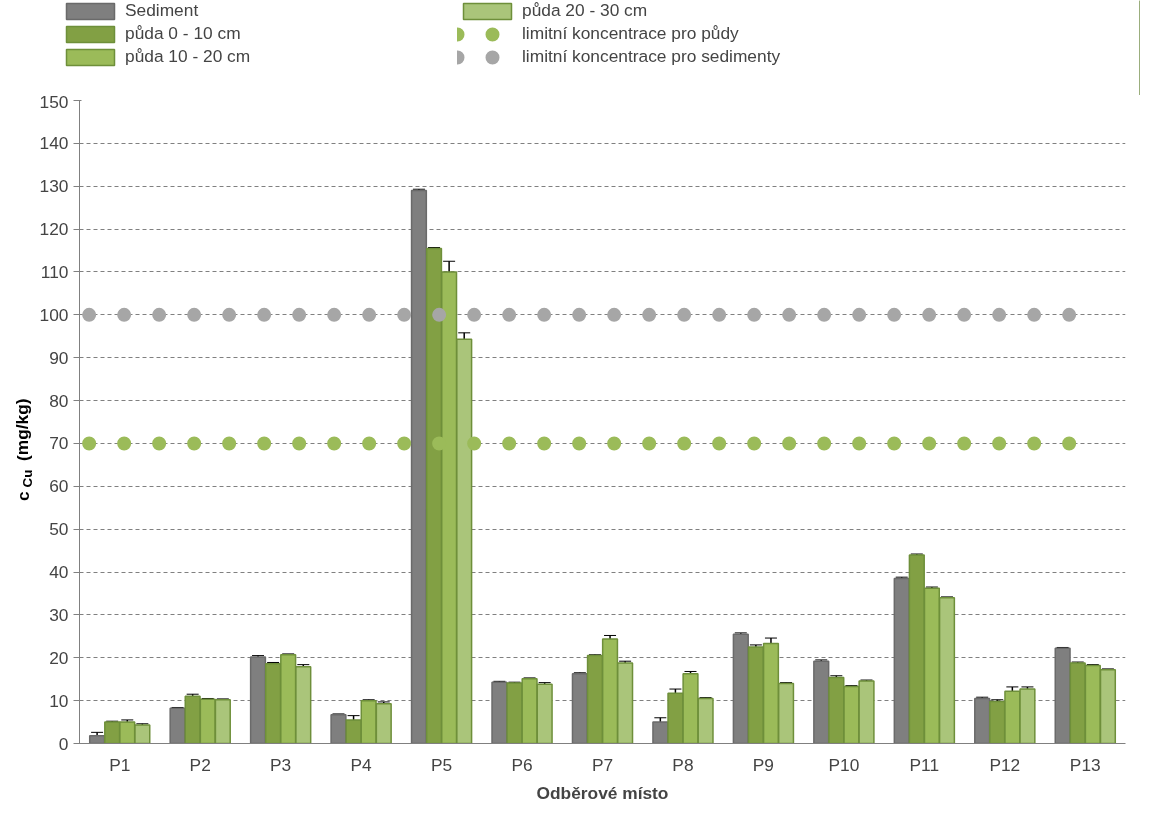 This screenshot has height=824, width=1154. I want to click on y-tick-label: 130, so click(54, 186).